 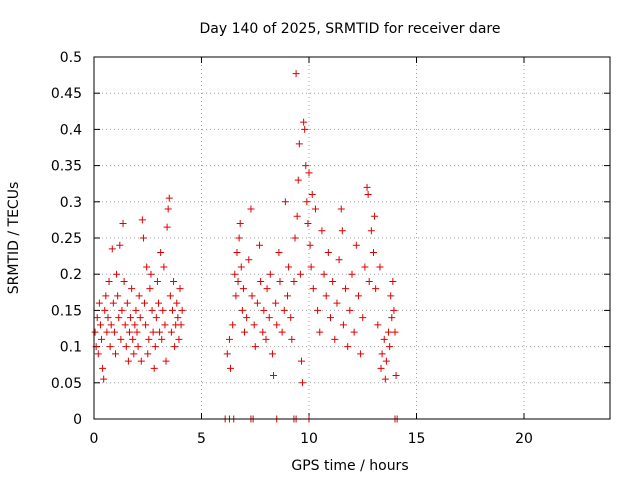 I want to click on x-tick-label: 10, so click(x=309, y=439).